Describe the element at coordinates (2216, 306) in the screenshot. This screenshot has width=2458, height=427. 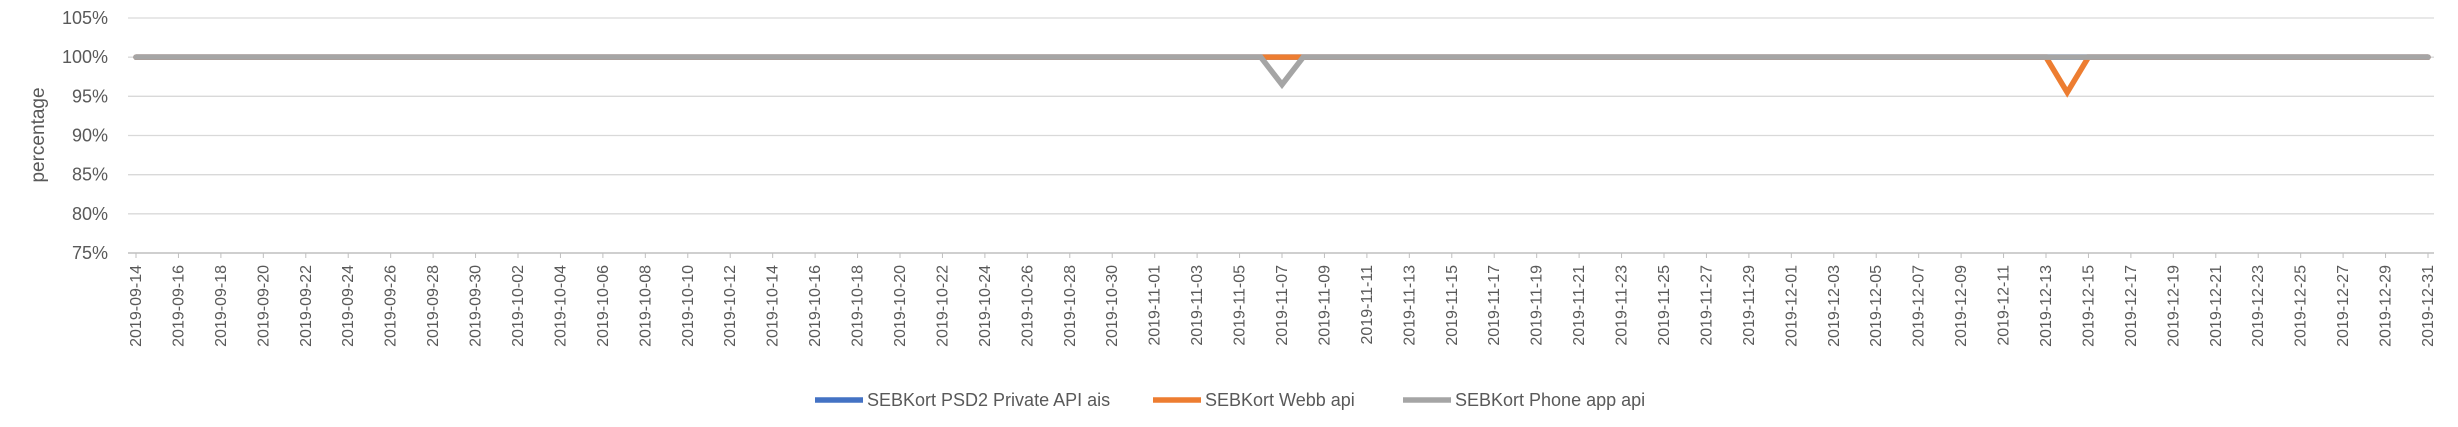
I see `x-tick-label: 2019-12-21` at that location.